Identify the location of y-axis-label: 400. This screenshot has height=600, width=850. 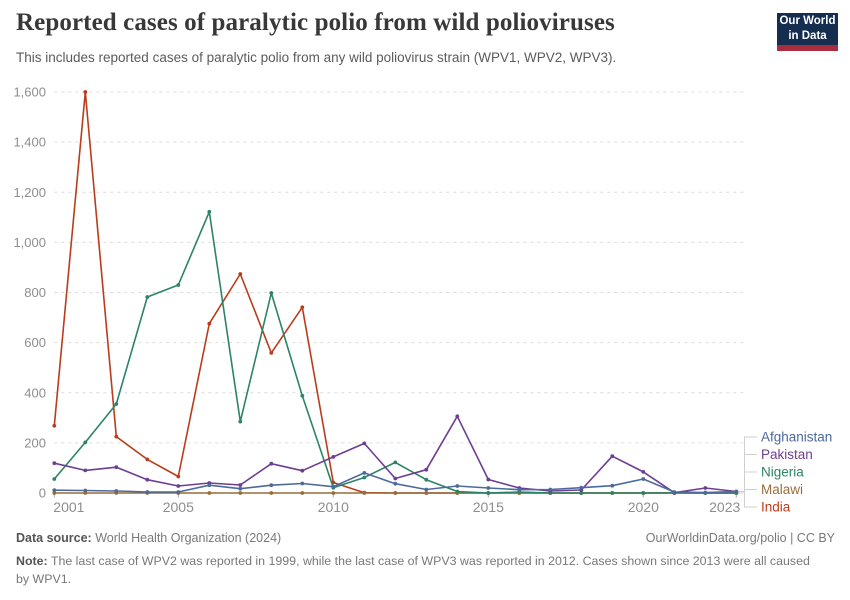
(35, 392).